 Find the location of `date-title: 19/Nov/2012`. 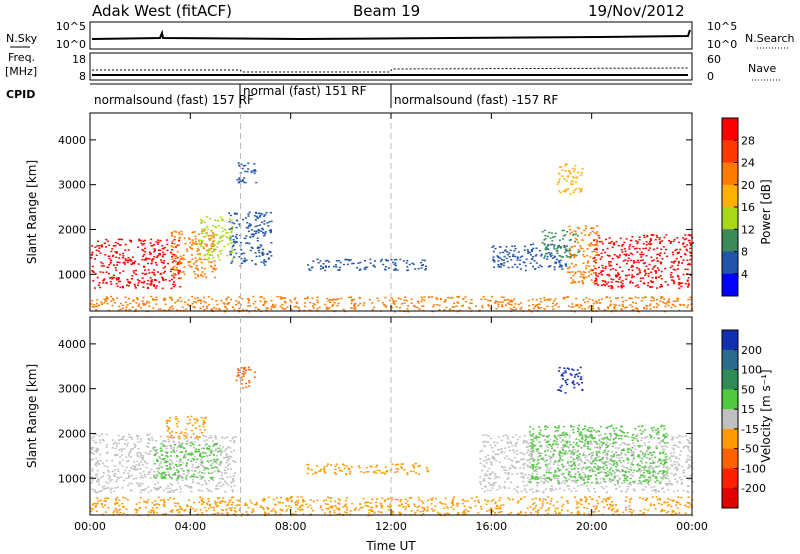

date-title: 19/Nov/2012 is located at coordinates (636, 11).